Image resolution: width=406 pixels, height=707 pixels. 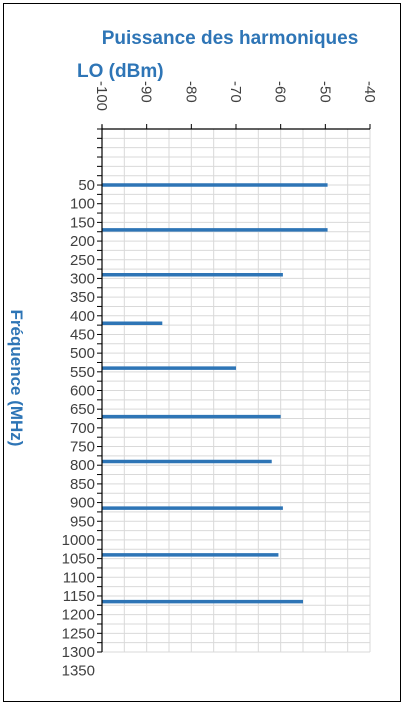 What do you see at coordinates (101, 96) in the screenshot?
I see `x-tick-label: -100` at bounding box center [101, 96].